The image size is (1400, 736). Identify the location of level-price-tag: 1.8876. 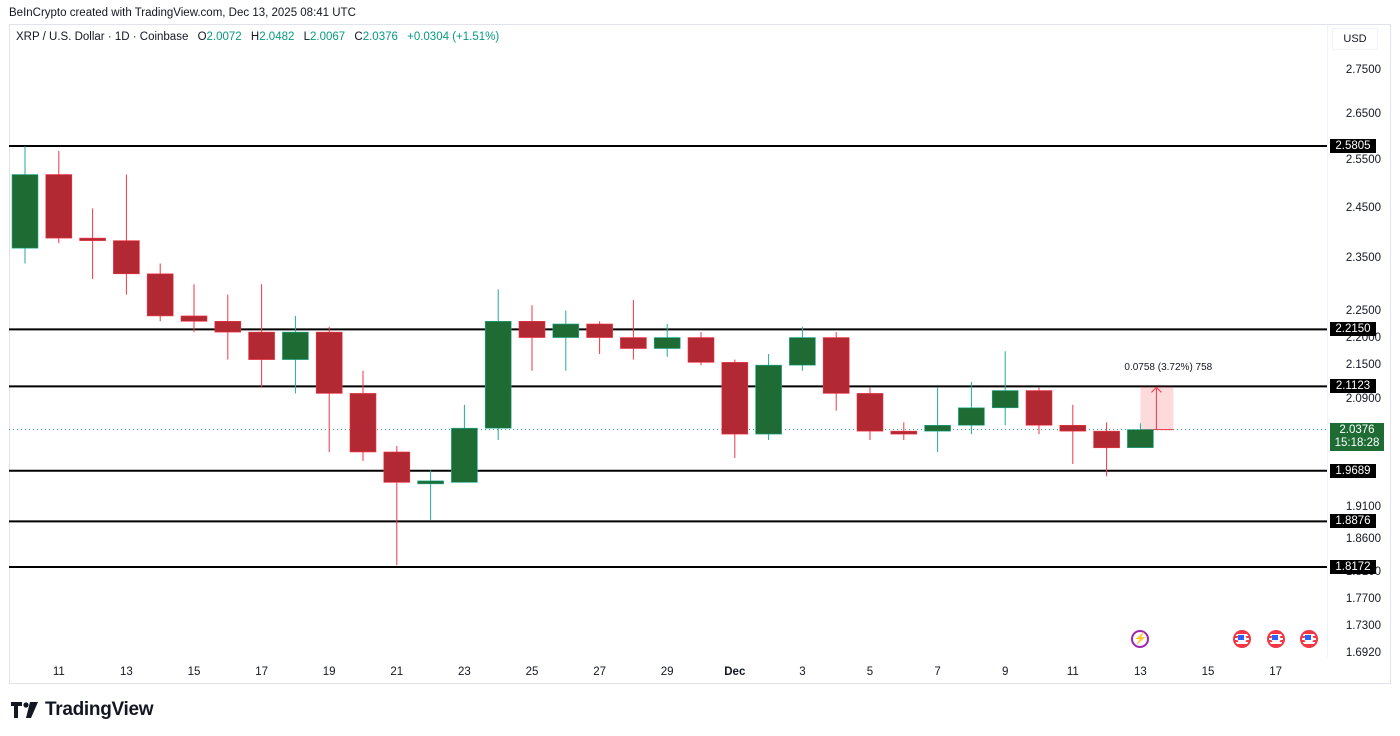
(1353, 521).